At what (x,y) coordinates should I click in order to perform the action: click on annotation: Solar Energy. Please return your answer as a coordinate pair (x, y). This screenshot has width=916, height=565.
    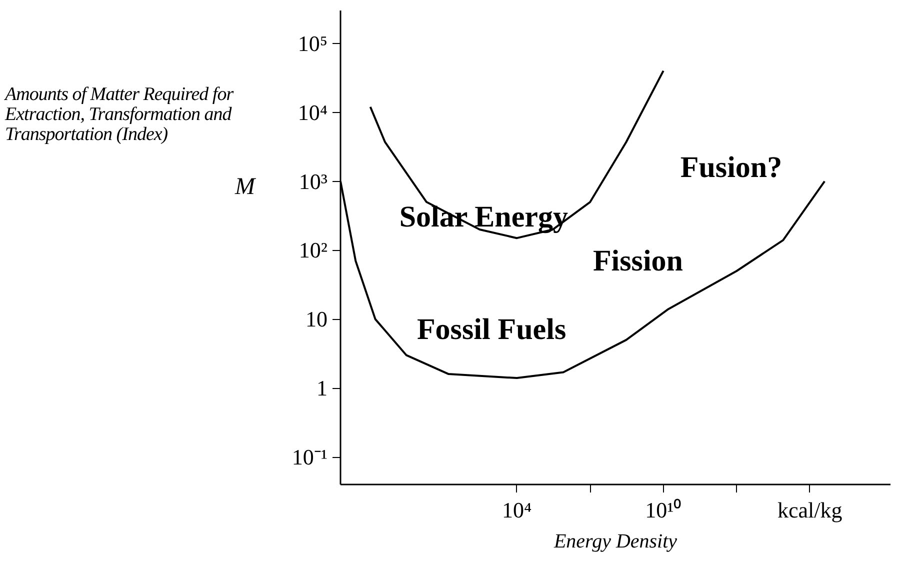
    Looking at the image, I should click on (483, 217).